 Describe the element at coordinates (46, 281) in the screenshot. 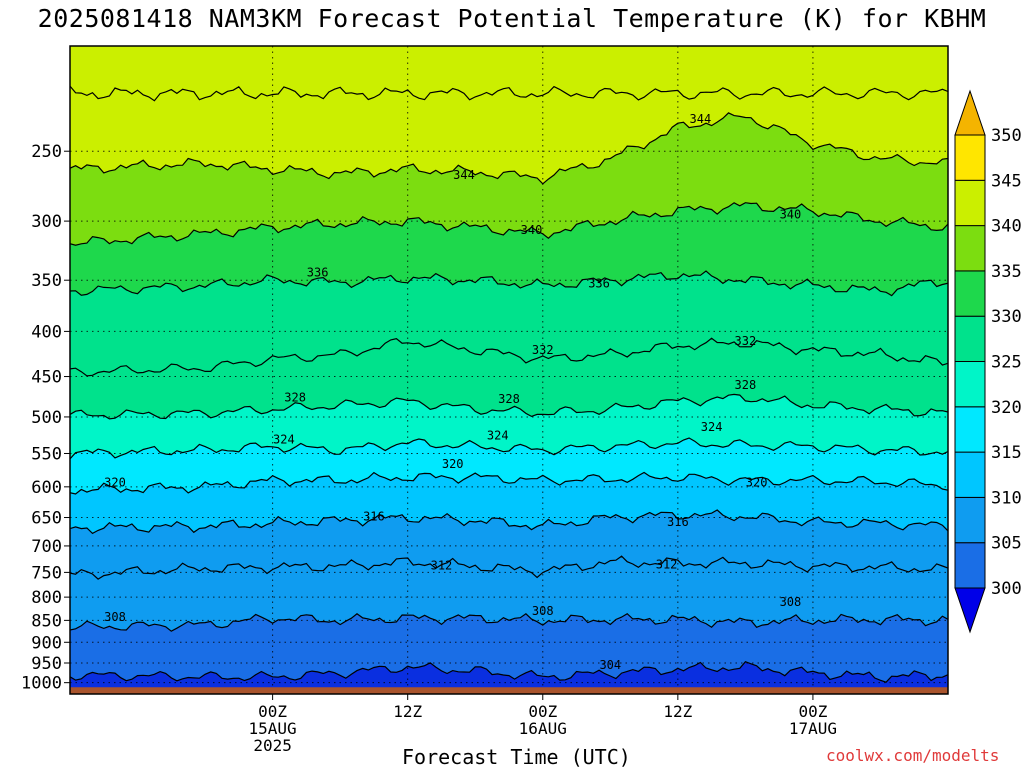

I see `y-tick-label-350: 350` at that location.